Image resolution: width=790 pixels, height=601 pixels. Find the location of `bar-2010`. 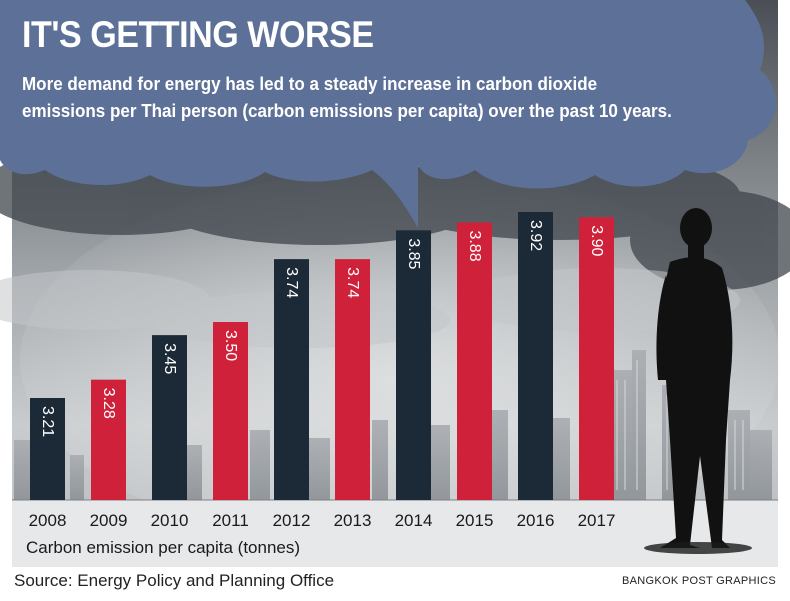

bar-2010 is located at coordinates (169, 417).